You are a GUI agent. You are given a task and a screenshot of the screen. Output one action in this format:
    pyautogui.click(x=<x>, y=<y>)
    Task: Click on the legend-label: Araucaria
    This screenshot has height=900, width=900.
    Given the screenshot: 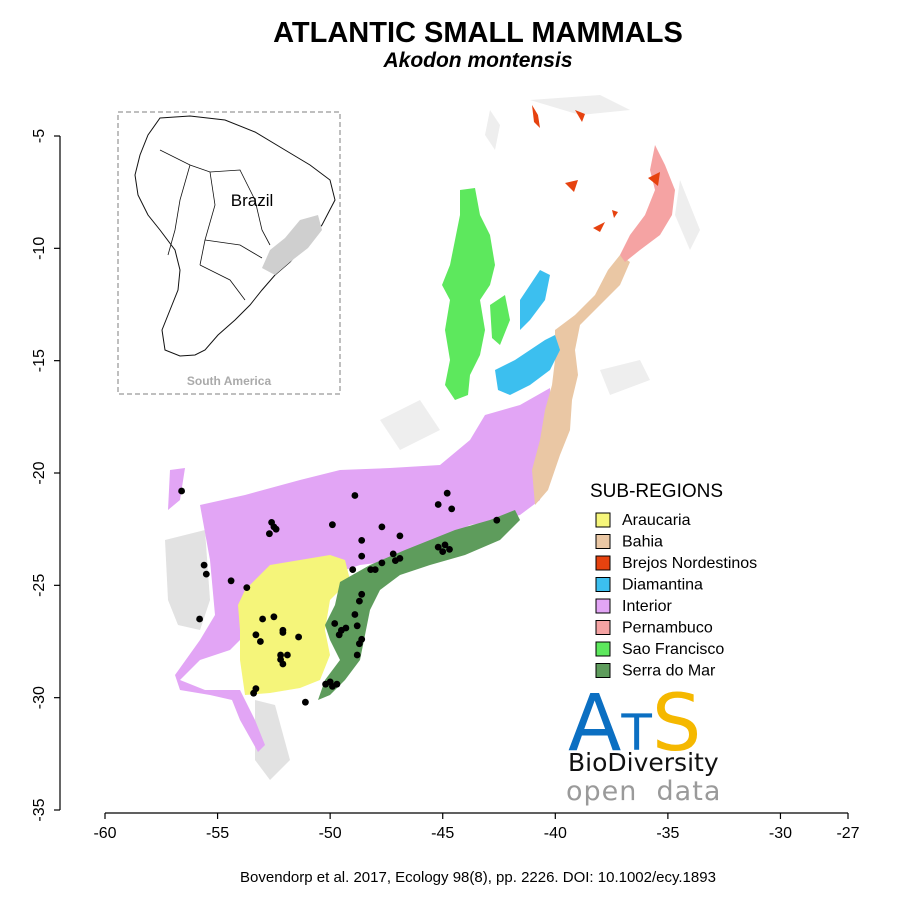 What is the action you would take?
    pyautogui.click(x=656, y=520)
    